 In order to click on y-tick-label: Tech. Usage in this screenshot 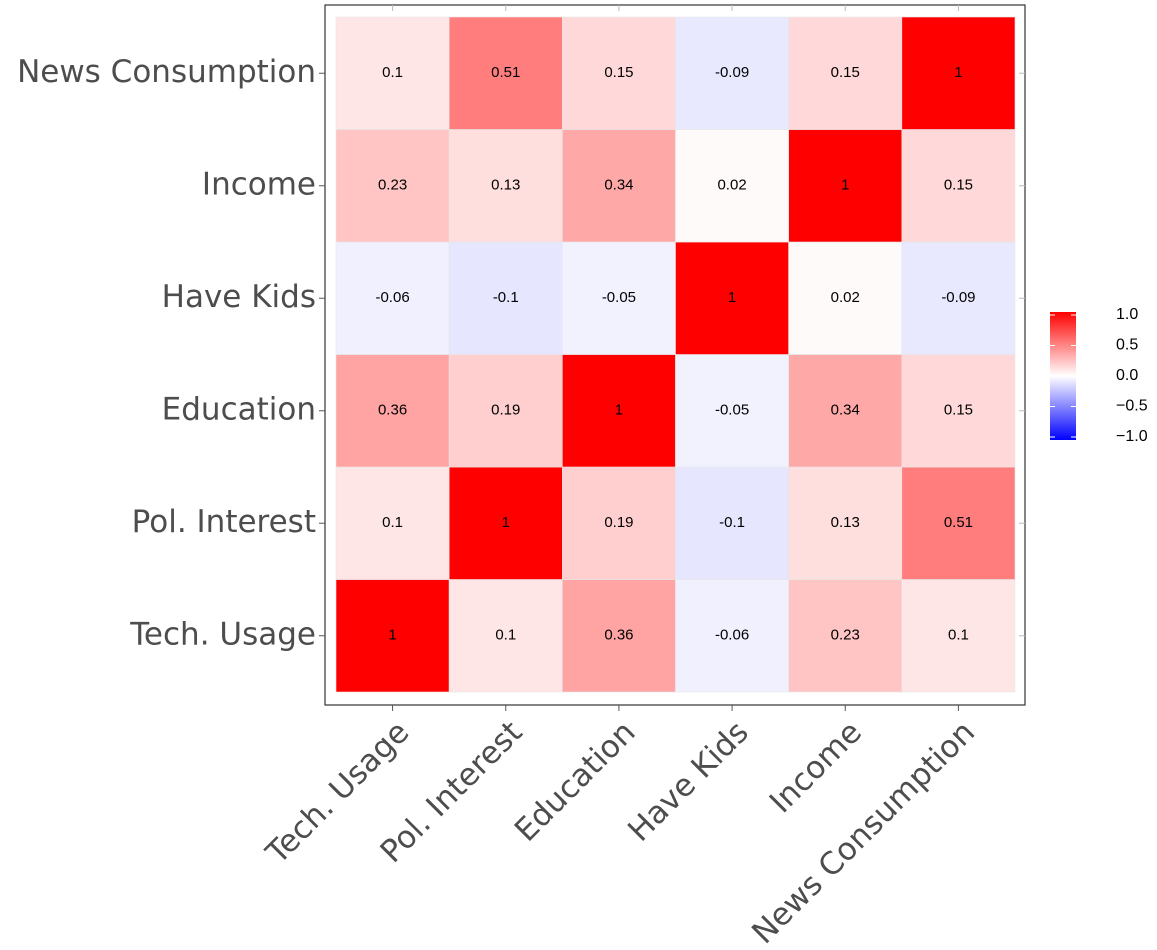, I will do `click(222, 634)`.